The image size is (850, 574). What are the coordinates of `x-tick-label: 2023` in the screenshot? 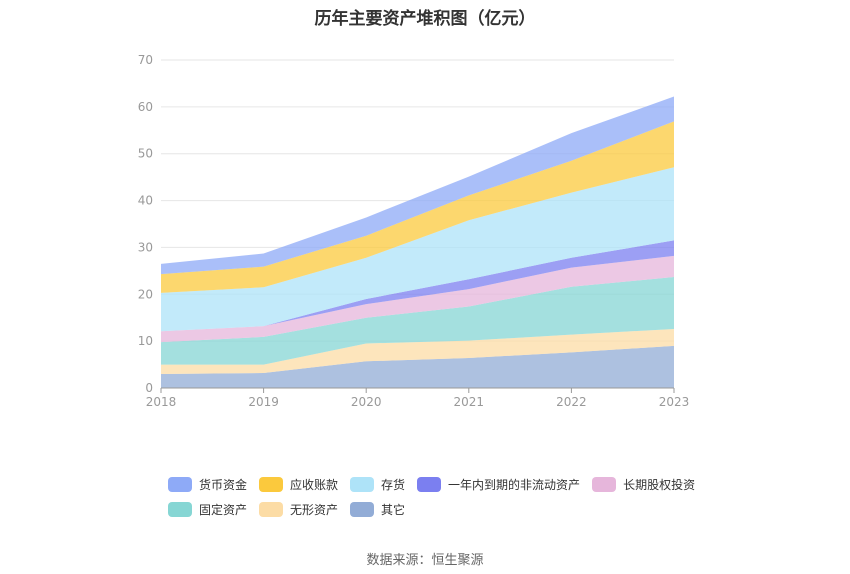 It's located at (674, 402).